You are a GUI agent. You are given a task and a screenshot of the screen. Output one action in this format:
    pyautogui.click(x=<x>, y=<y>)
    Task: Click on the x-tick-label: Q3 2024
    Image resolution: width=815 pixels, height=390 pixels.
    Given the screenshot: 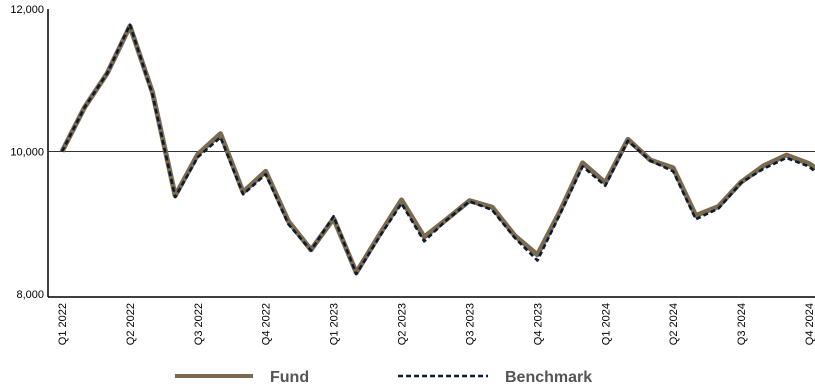 What is the action you would take?
    pyautogui.click(x=742, y=324)
    